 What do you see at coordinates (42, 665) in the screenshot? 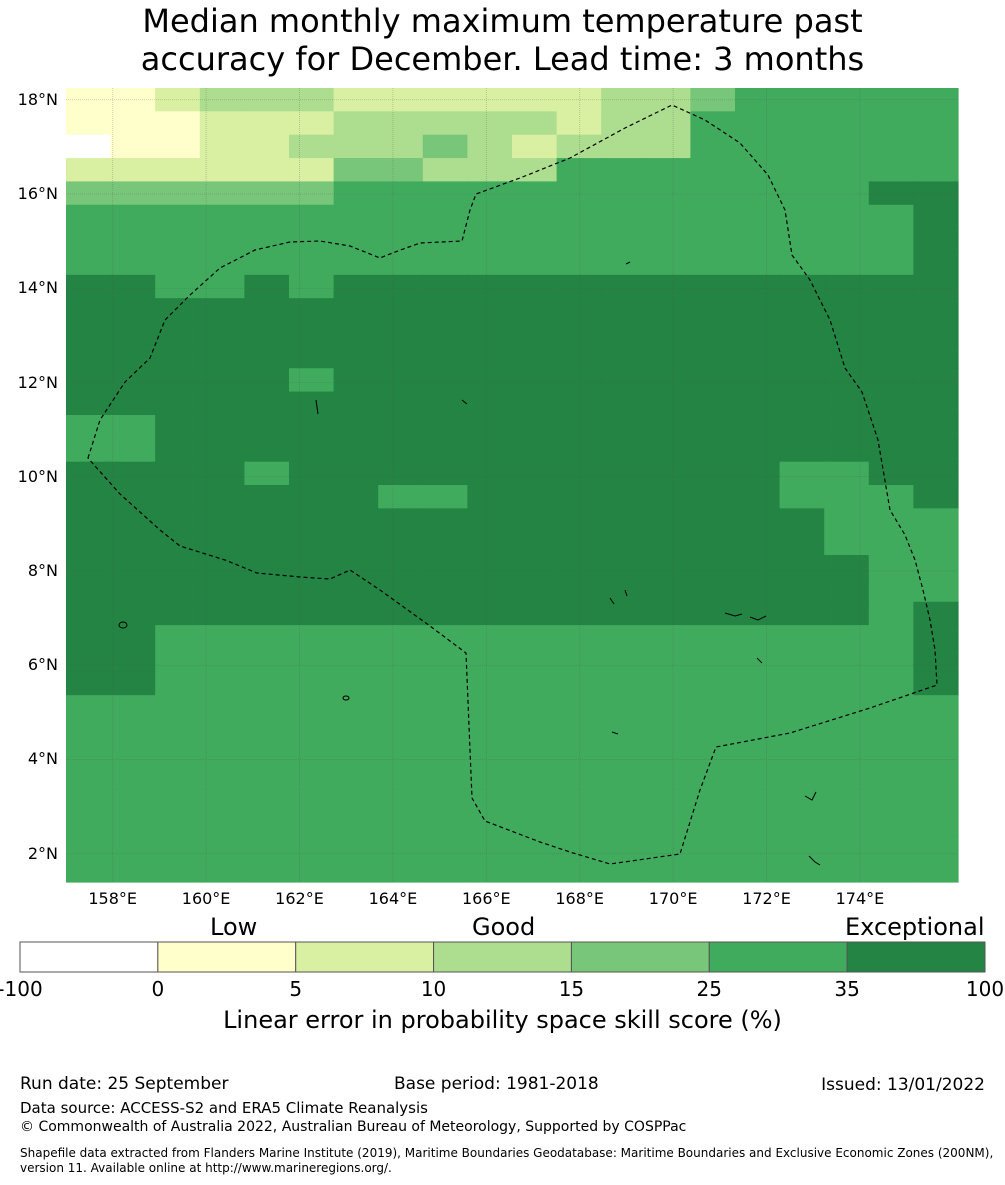
I see `latitude-label: 6°N` at bounding box center [42, 665].